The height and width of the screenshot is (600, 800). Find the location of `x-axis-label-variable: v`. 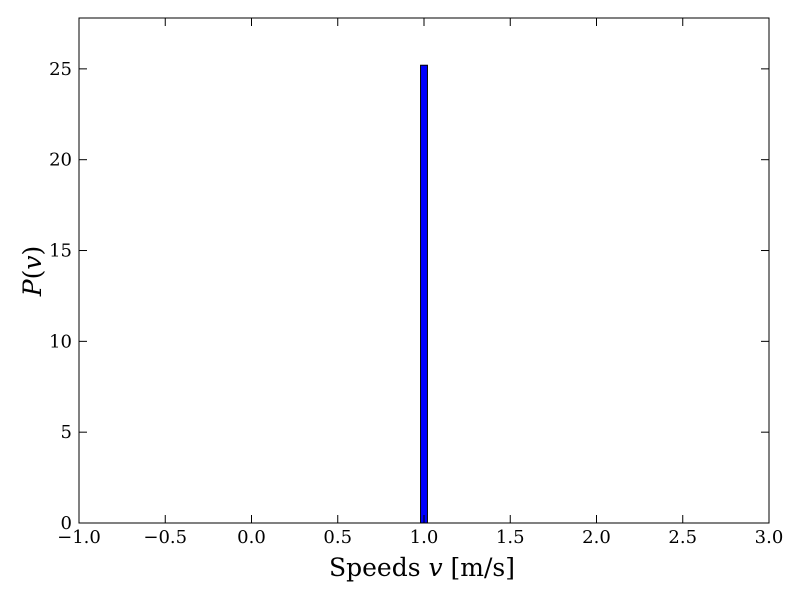

x-axis-label-variable: v is located at coordinates (435, 567).